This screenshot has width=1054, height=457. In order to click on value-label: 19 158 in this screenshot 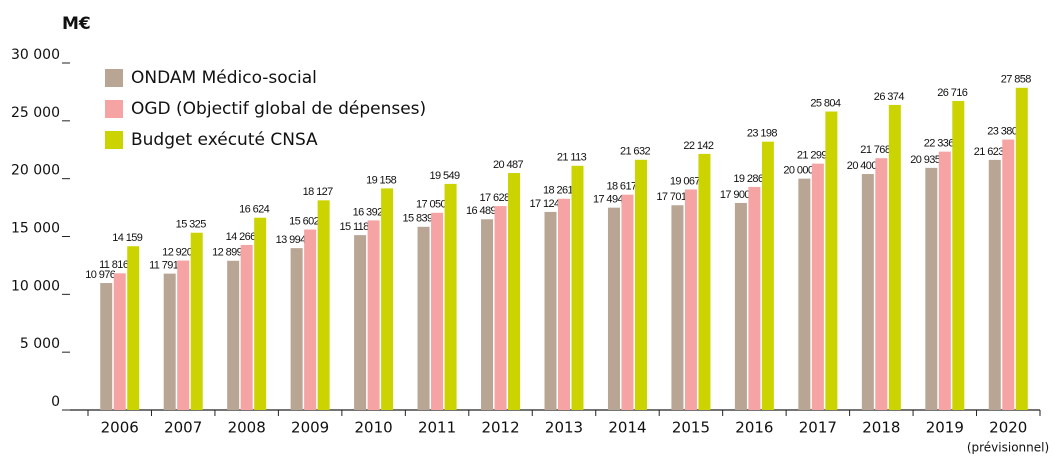, I will do `click(381, 180)`.